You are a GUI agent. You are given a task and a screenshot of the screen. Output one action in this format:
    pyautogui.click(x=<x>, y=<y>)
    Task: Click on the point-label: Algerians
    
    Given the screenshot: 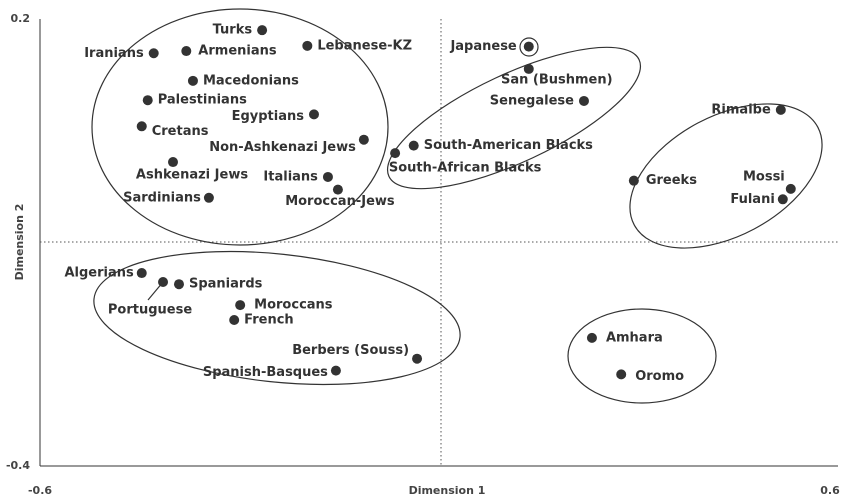 What is the action you would take?
    pyautogui.click(x=99, y=273)
    